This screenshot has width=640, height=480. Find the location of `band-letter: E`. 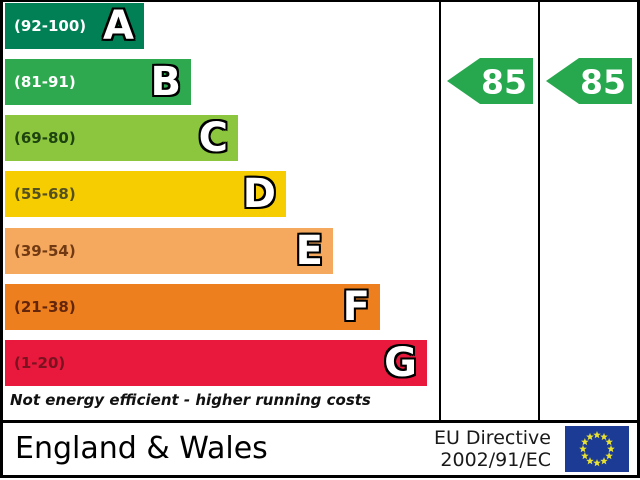

band-letter: E is located at coordinates (309, 251).